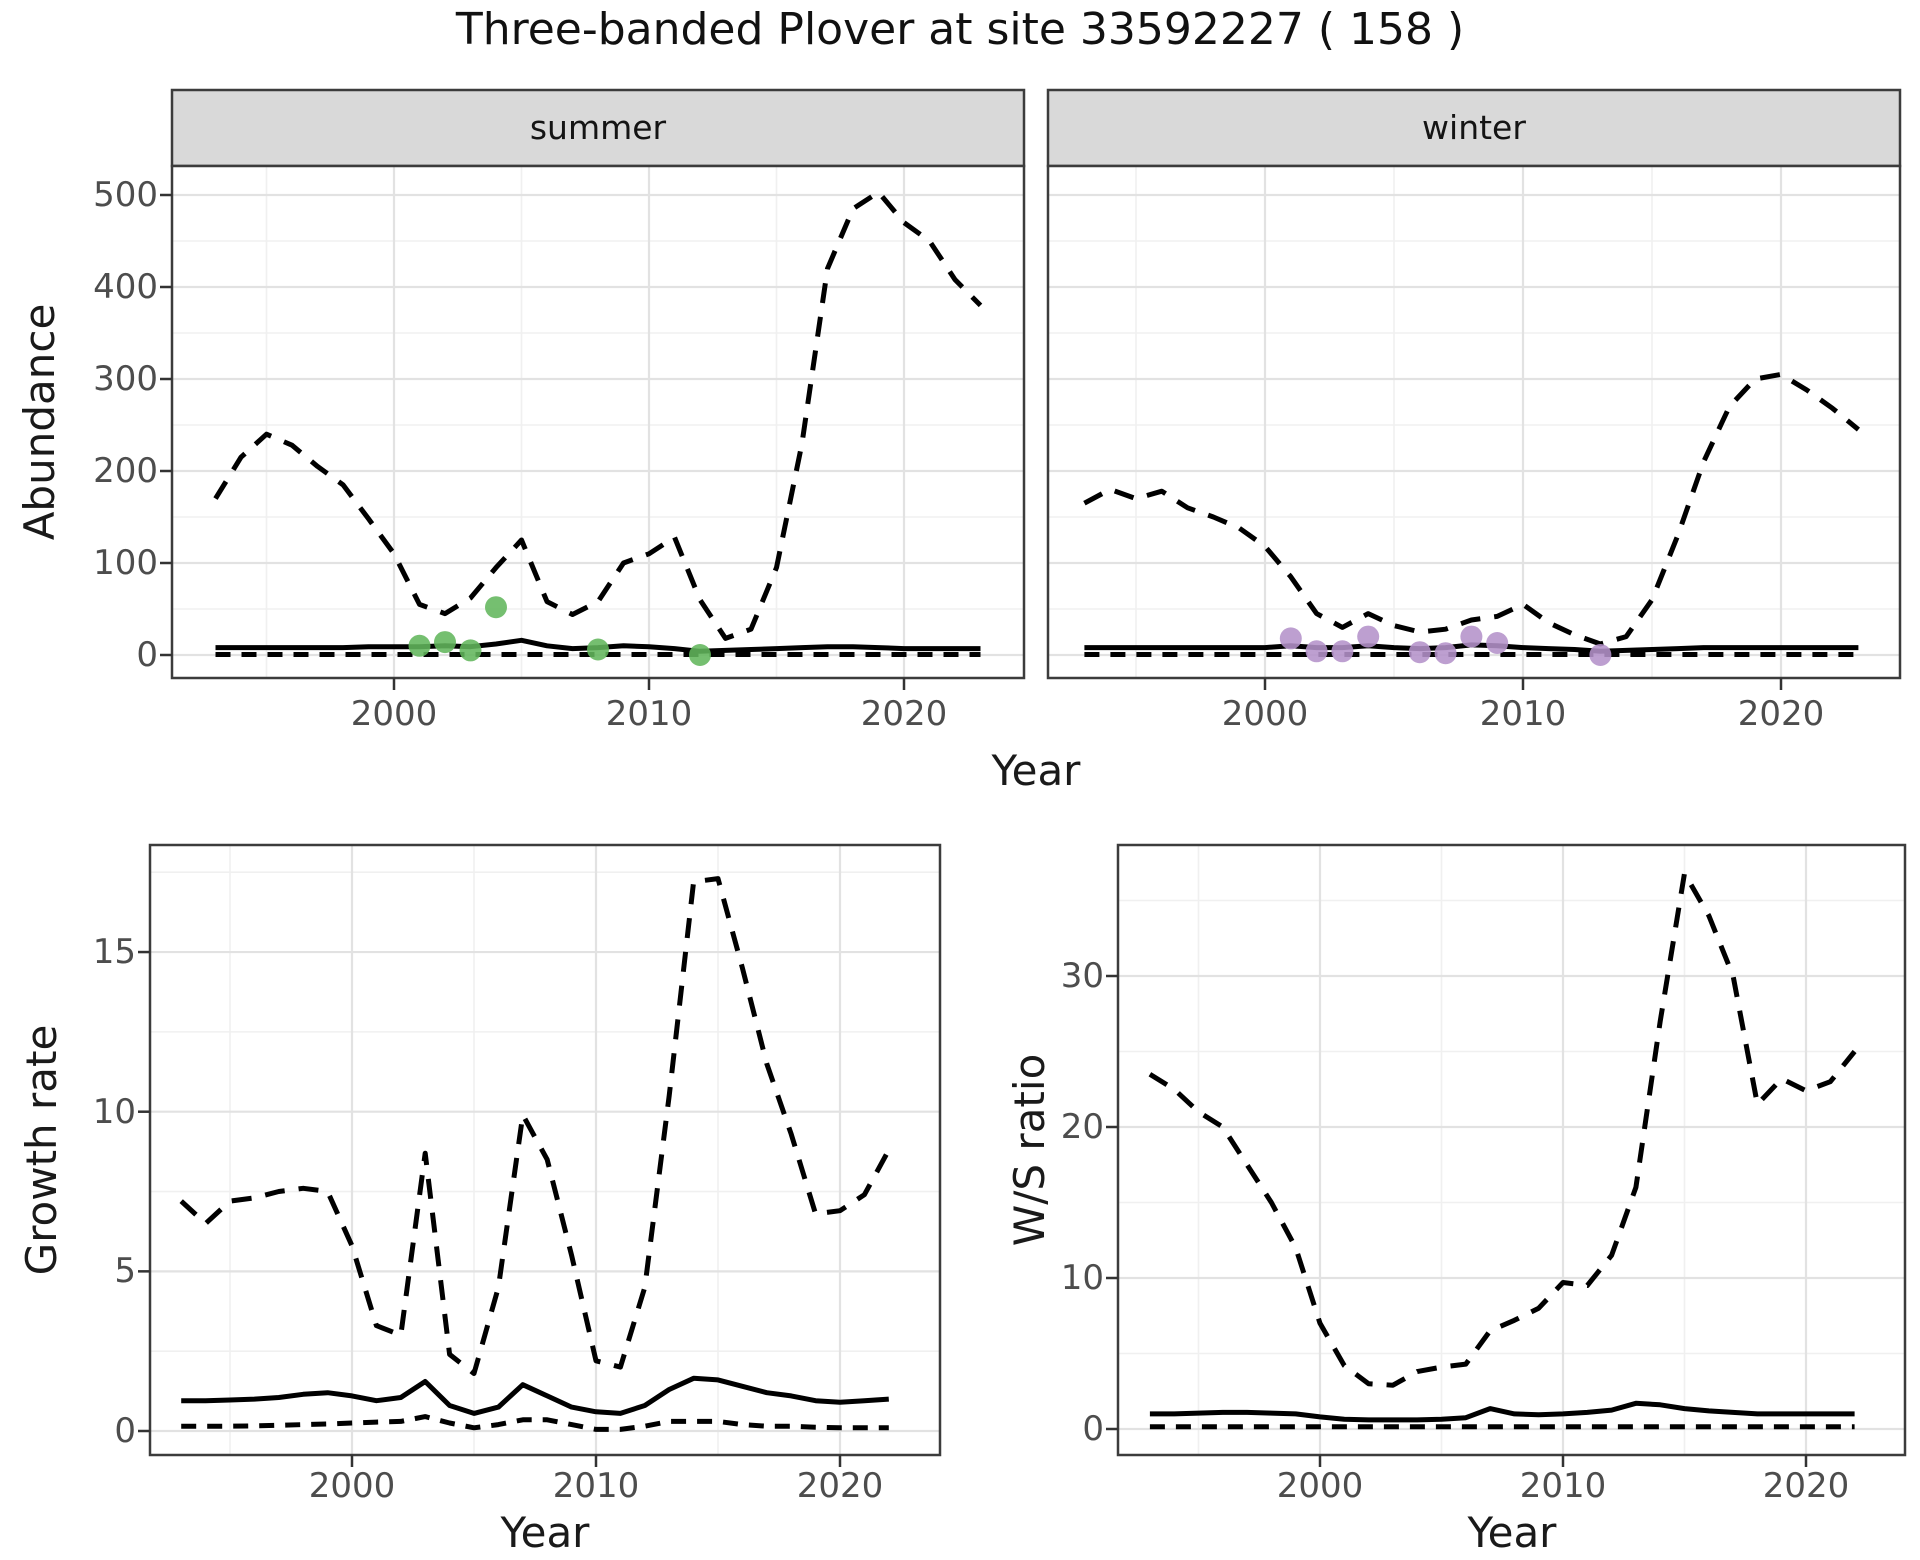 This screenshot has height=1560, width=1920. Describe the element at coordinates (125, 471) in the screenshot. I see `y-tick-label: 200` at that location.